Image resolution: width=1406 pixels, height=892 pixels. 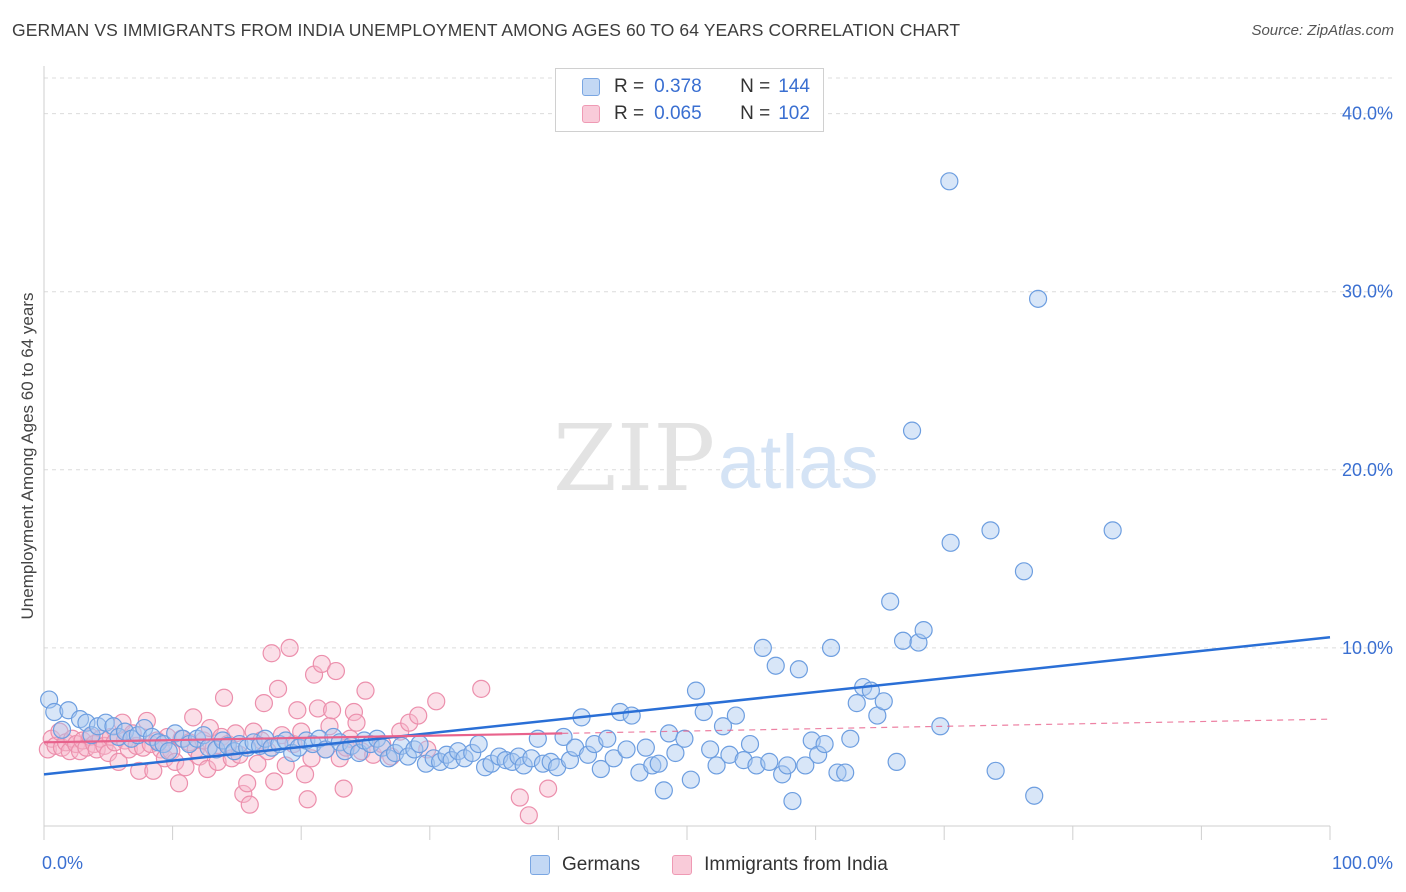 What do you see at coordinates (755, 86) in the screenshot?
I see `legend-n-label: N =` at bounding box center [755, 86].